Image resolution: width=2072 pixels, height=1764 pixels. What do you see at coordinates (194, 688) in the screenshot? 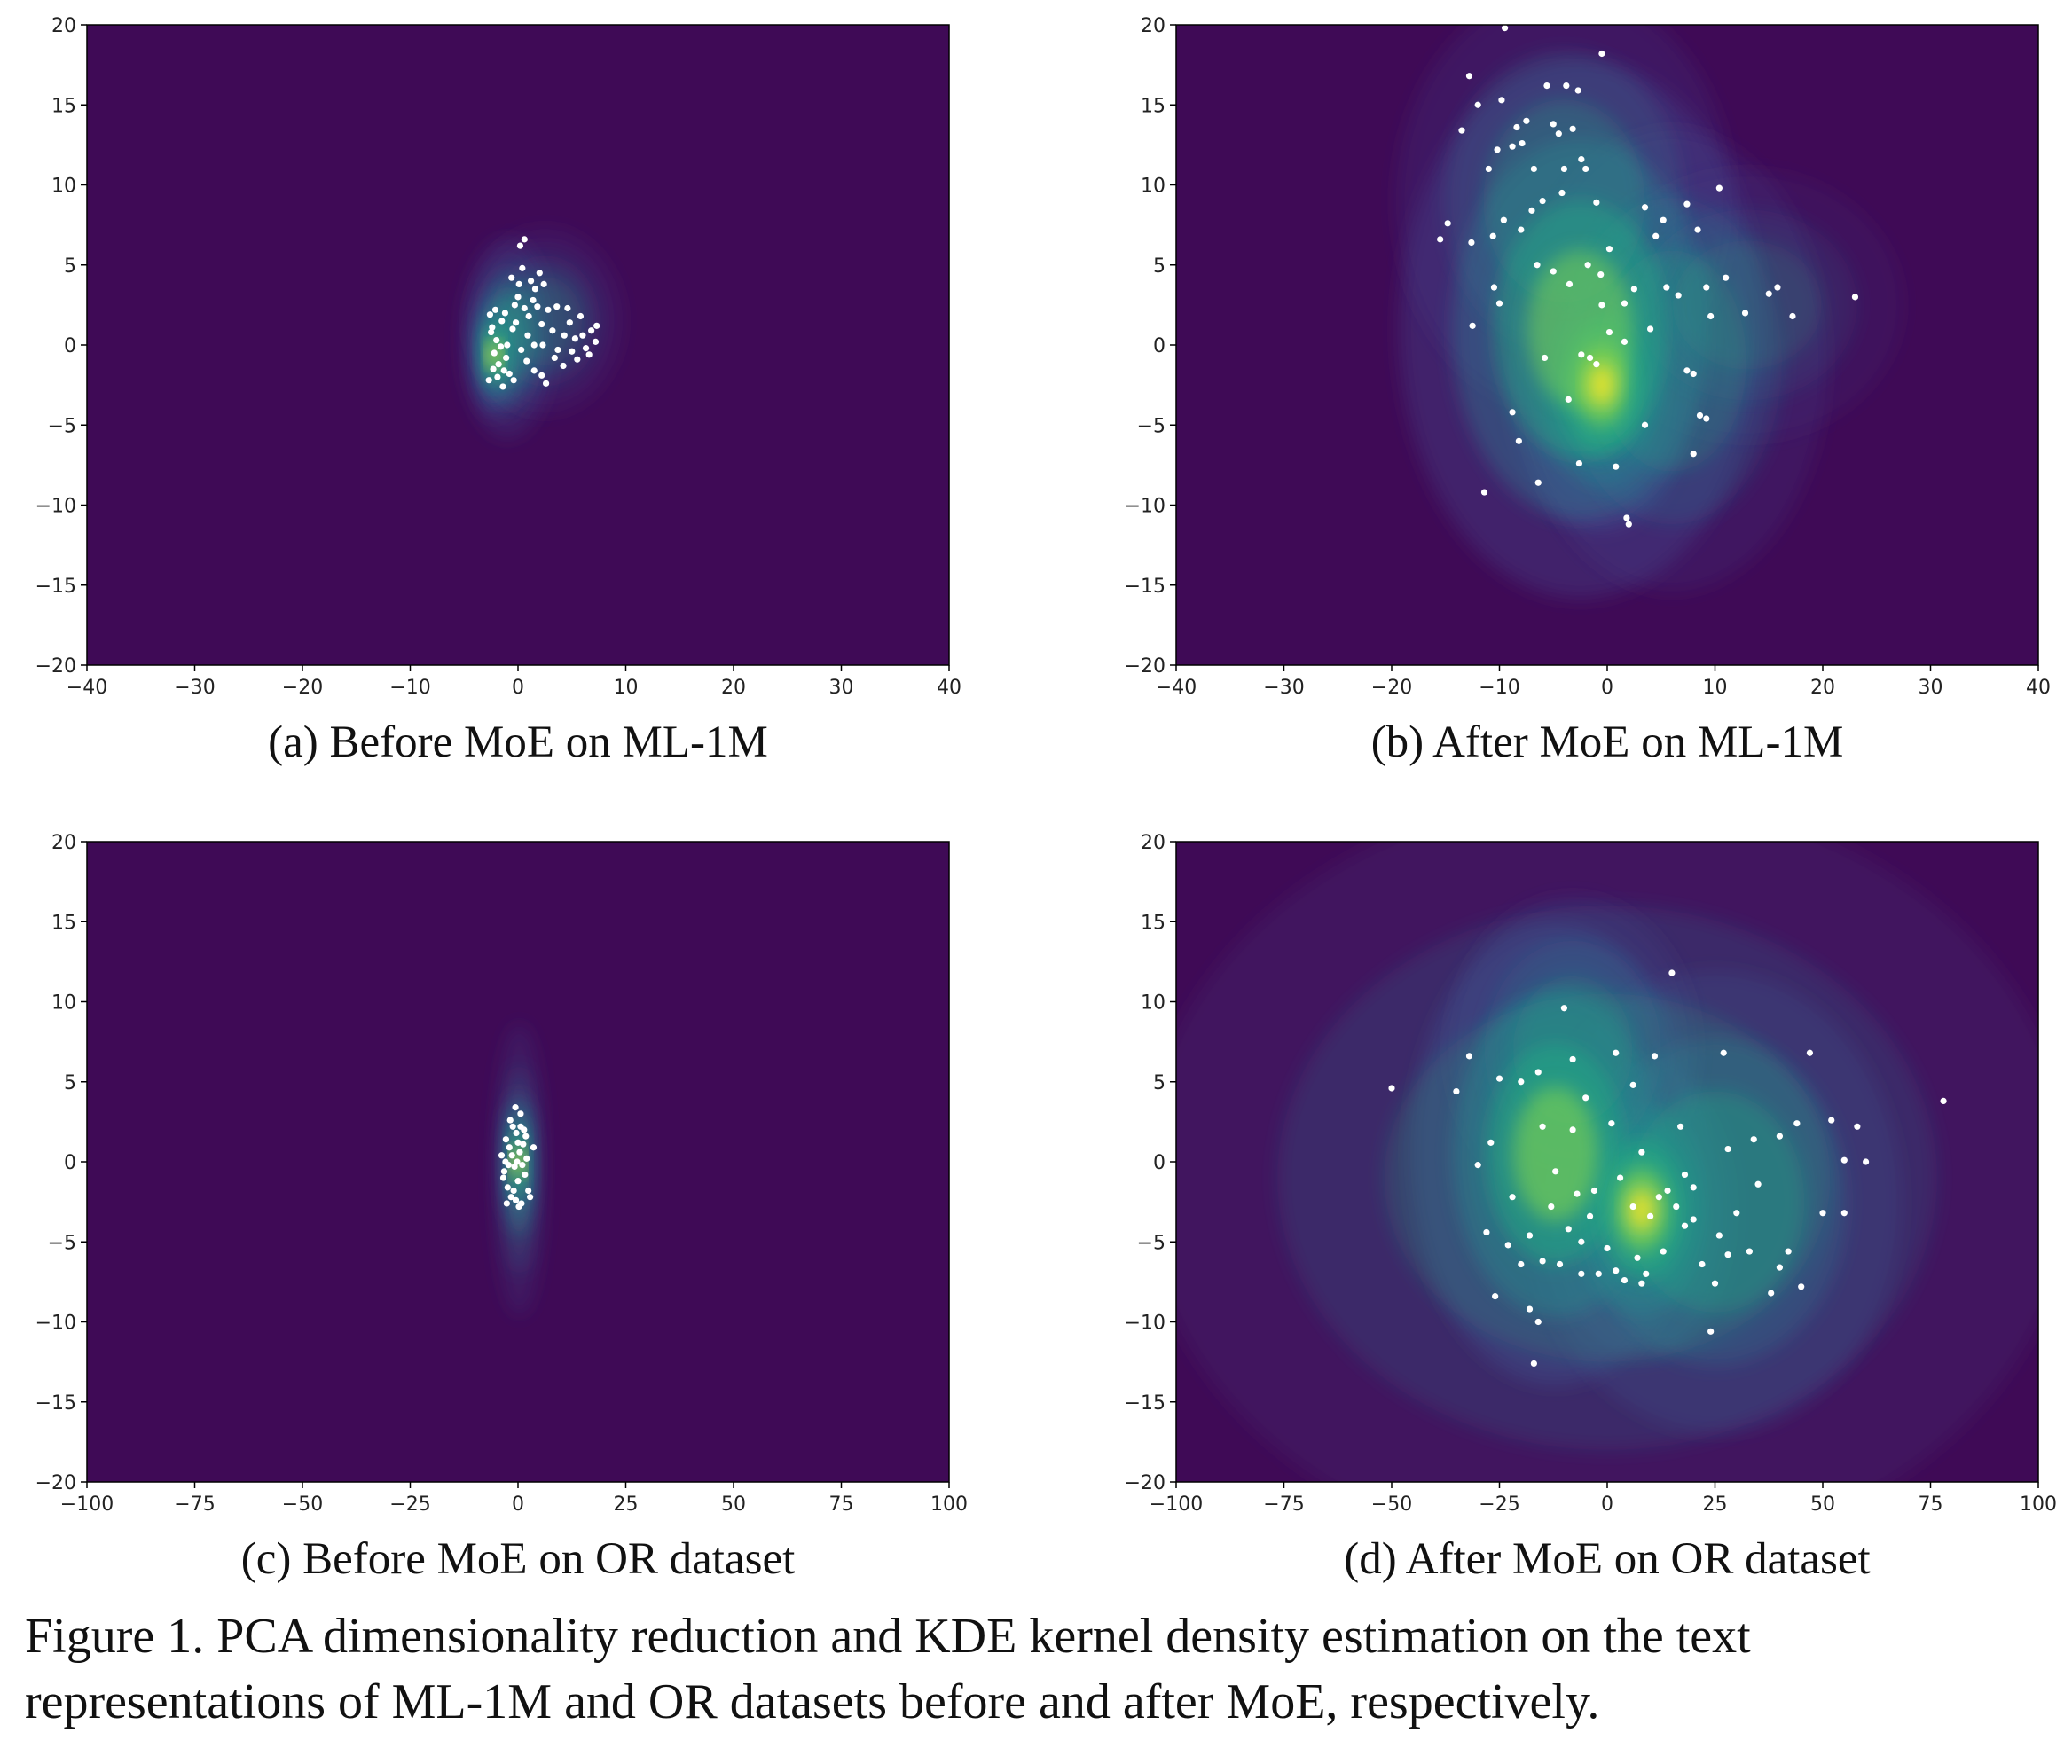
I see `x-tick-label: −30` at bounding box center [194, 688].